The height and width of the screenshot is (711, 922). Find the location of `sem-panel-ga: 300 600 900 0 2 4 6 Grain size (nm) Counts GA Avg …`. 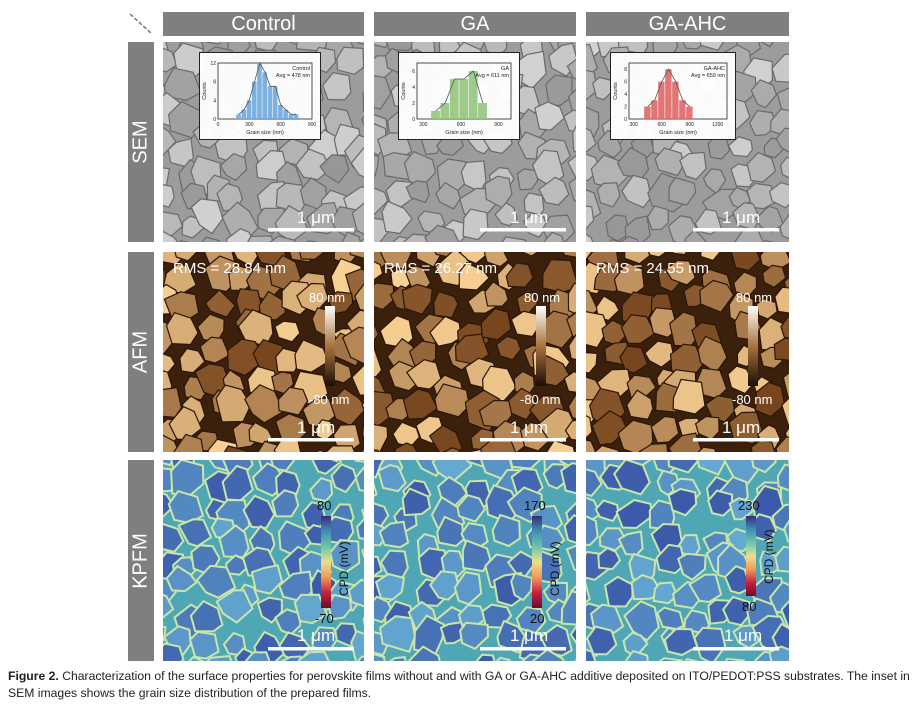

sem-panel-ga: 300 600 900 0 2 4 6 Grain size (nm) Counts GA Avg … is located at coordinates (475, 142).